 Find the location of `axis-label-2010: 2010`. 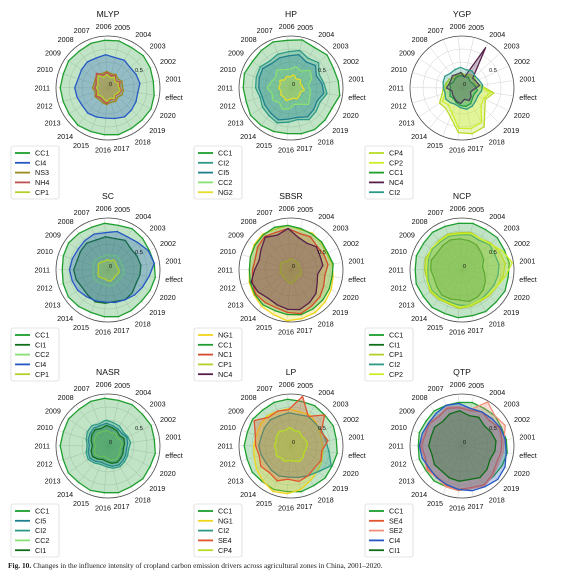

axis-label-2010: 2010 is located at coordinates (45, 427).